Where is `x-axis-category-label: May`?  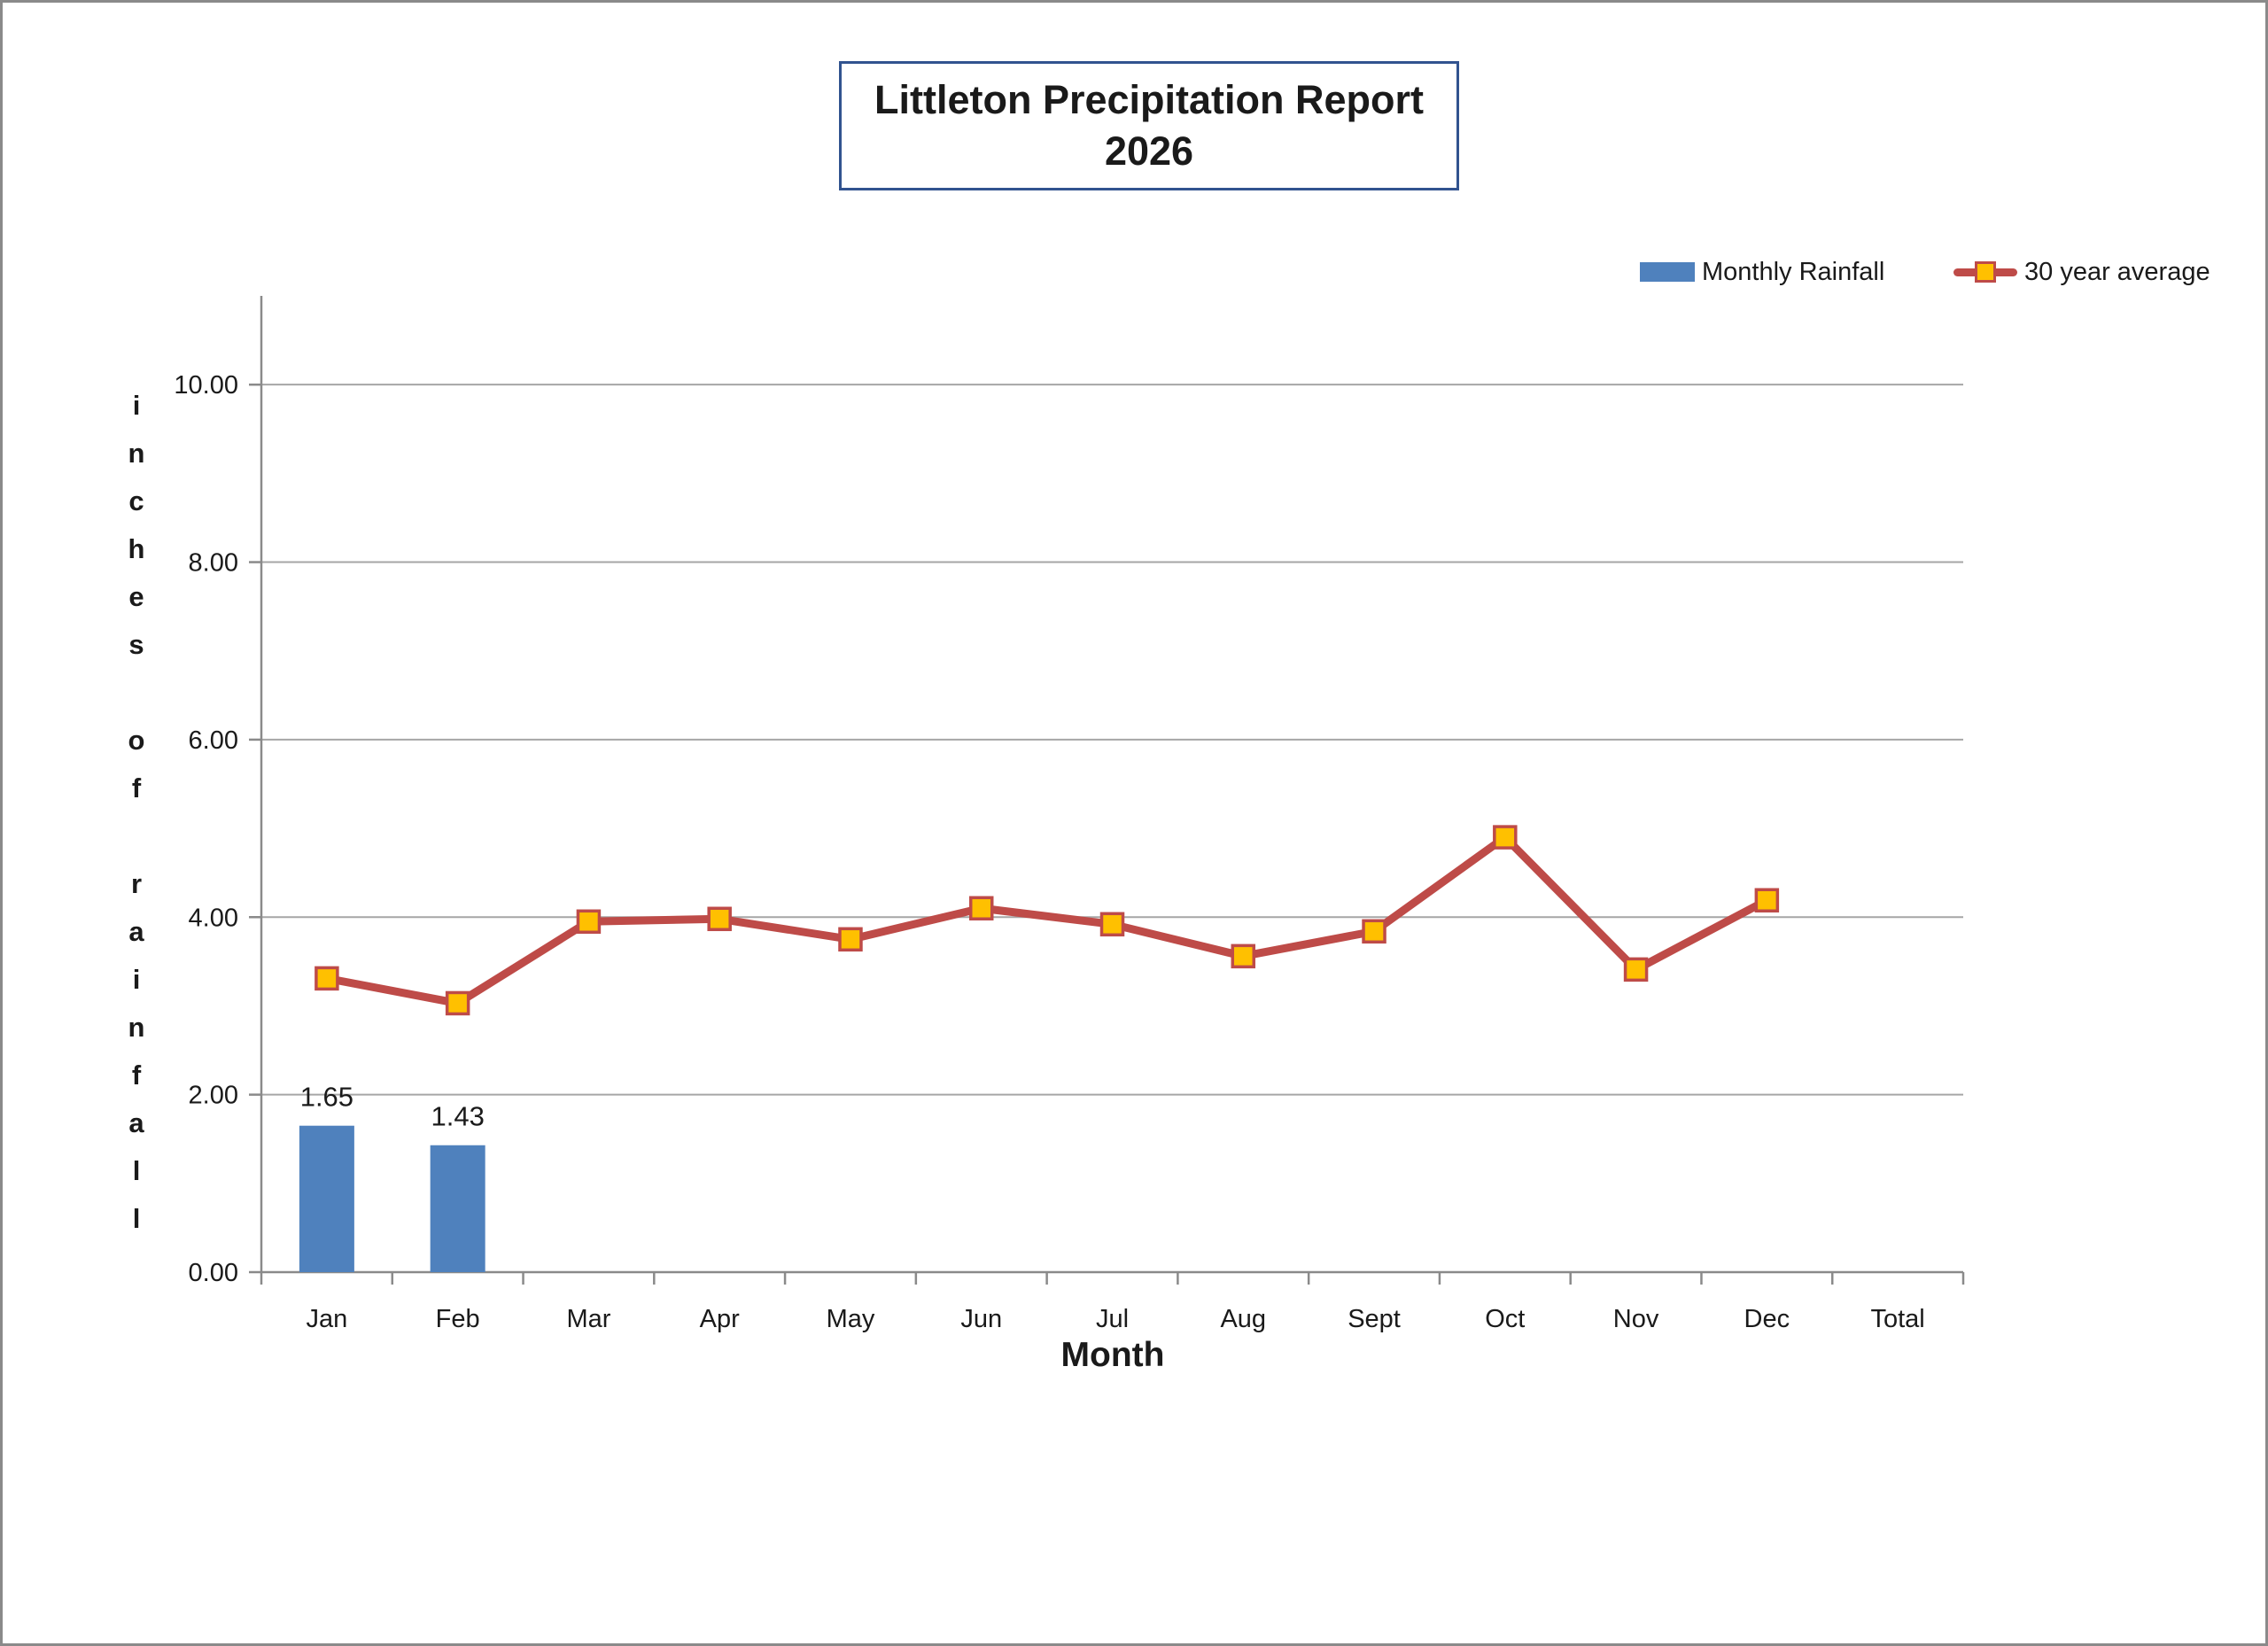
x-axis-category-label: May is located at coordinates (851, 1319).